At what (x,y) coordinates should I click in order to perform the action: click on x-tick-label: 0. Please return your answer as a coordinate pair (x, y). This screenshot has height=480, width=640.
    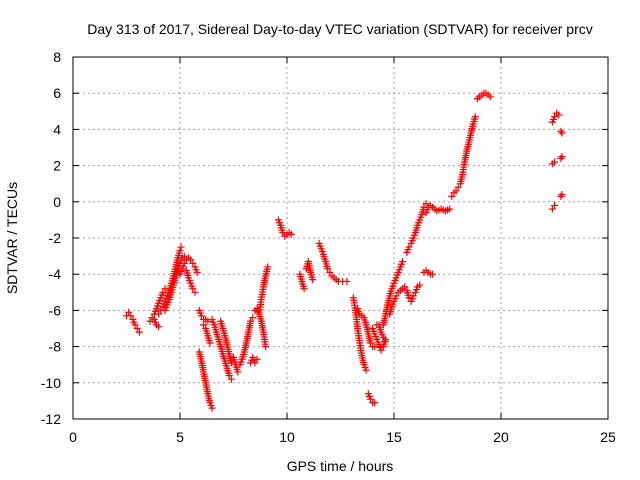
    Looking at the image, I should click on (73, 437).